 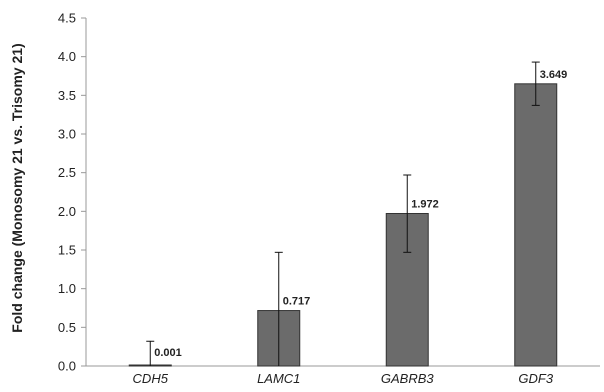 I want to click on y-tick-label: 3.5, so click(x=67, y=95).